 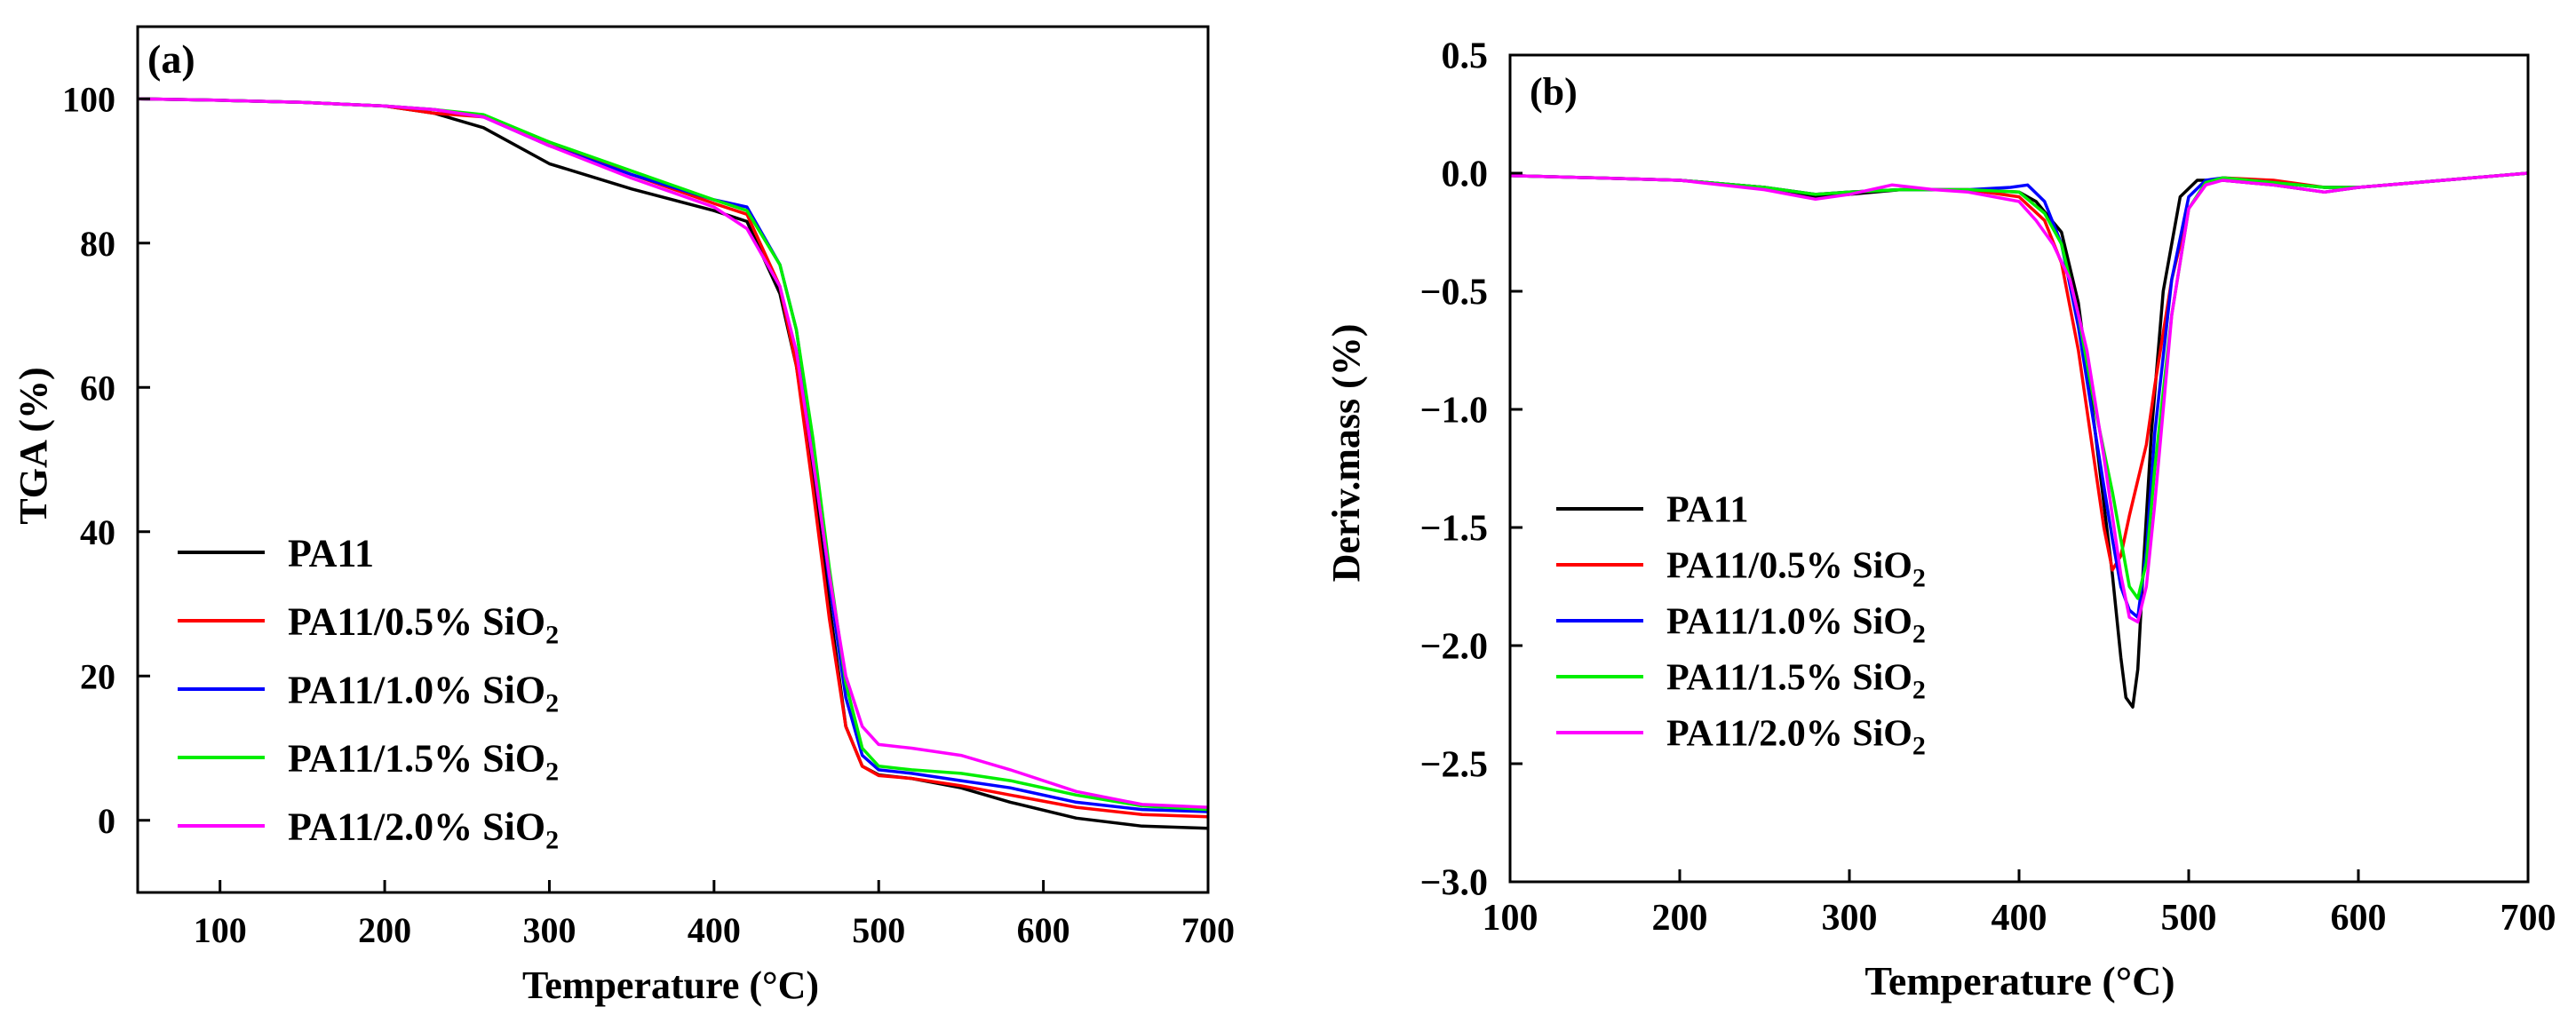 What do you see at coordinates (1850, 919) in the screenshot?
I see `panel-b-x-tick-label: 300` at bounding box center [1850, 919].